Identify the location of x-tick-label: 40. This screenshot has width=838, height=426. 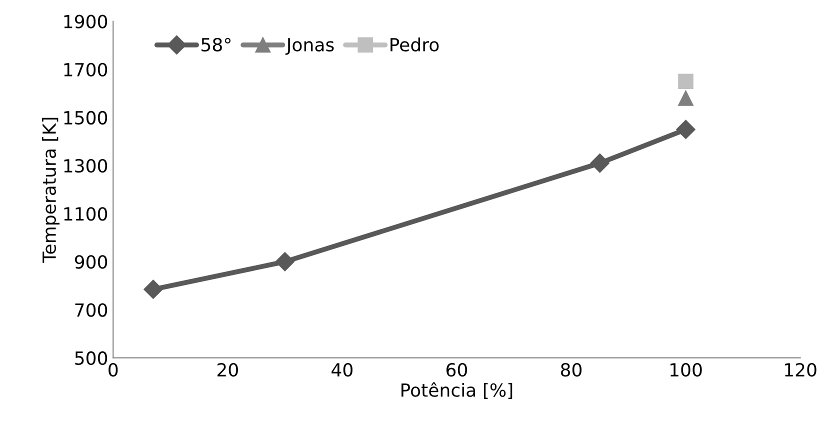
(342, 370).